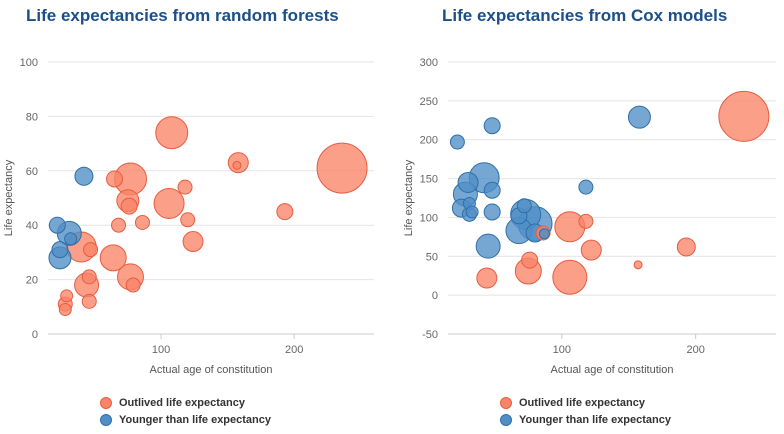 Image resolution: width=784 pixels, height=434 pixels. I want to click on y-tick-label: 250, so click(429, 102).